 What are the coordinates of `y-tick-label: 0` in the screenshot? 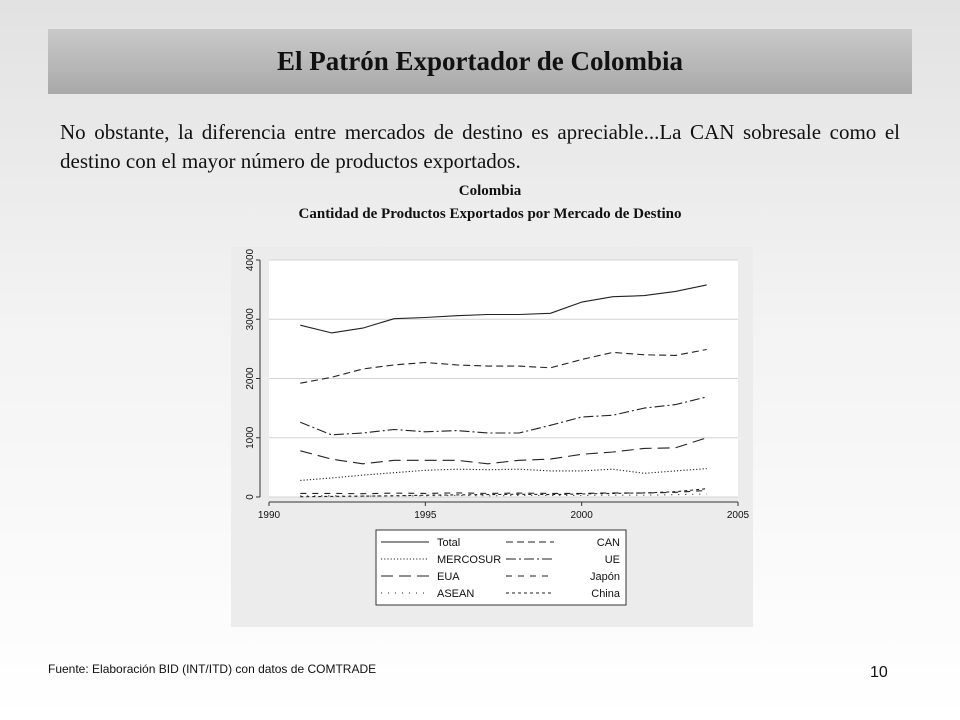 It's located at (250, 497).